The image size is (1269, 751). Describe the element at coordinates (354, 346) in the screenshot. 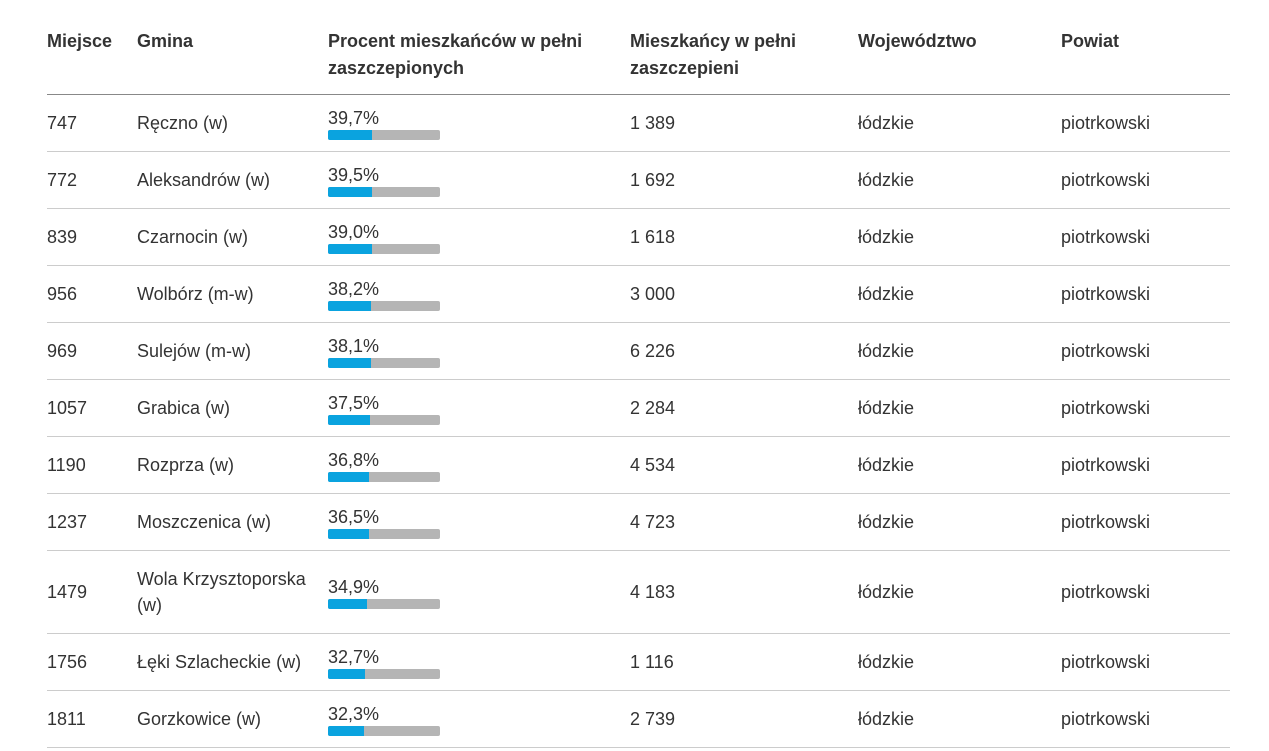

I see `percent-label: 38,1%` at that location.